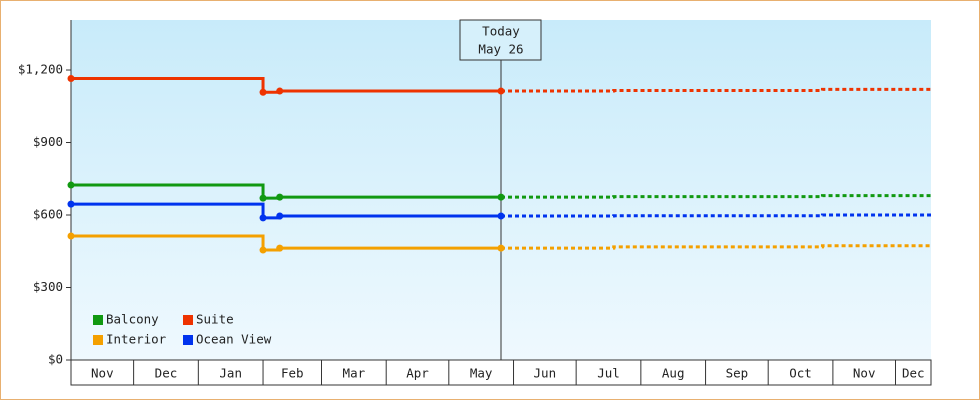 This screenshot has height=400, width=980. I want to click on x-tick-label: May, so click(481, 373).